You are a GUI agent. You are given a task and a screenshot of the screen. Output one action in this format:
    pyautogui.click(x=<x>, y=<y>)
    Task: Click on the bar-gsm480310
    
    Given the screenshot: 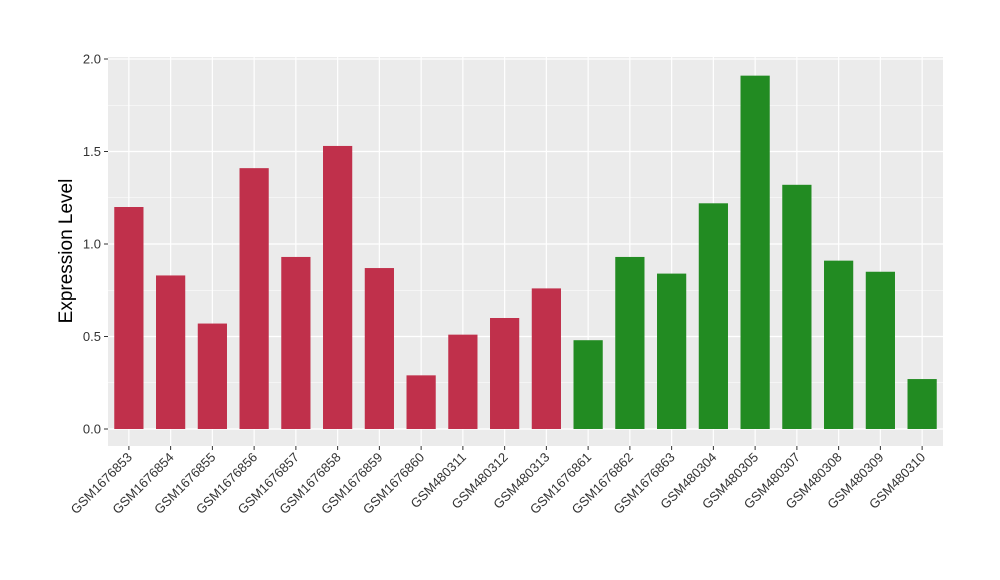 What is the action you would take?
    pyautogui.click(x=922, y=404)
    